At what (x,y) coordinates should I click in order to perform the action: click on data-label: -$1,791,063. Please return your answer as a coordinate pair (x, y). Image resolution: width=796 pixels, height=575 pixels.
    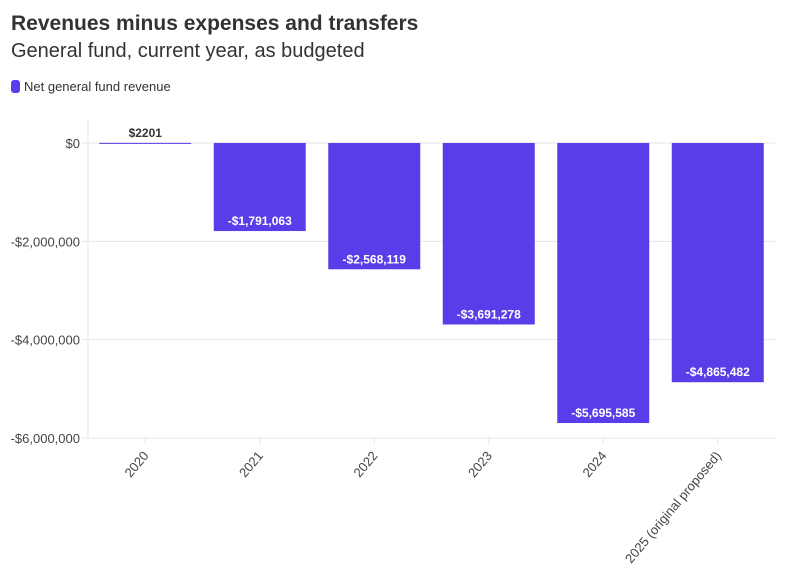
    Looking at the image, I should click on (260, 221).